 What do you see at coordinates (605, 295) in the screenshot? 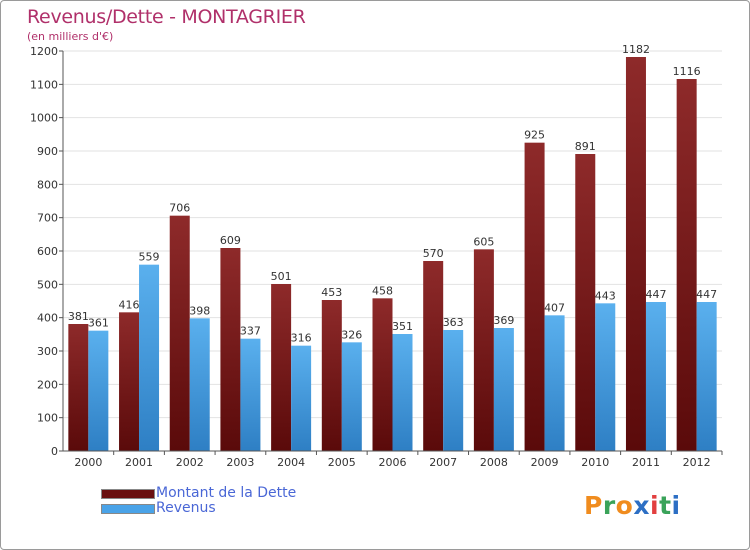
I see `data-label-revenus: 443` at bounding box center [605, 295].